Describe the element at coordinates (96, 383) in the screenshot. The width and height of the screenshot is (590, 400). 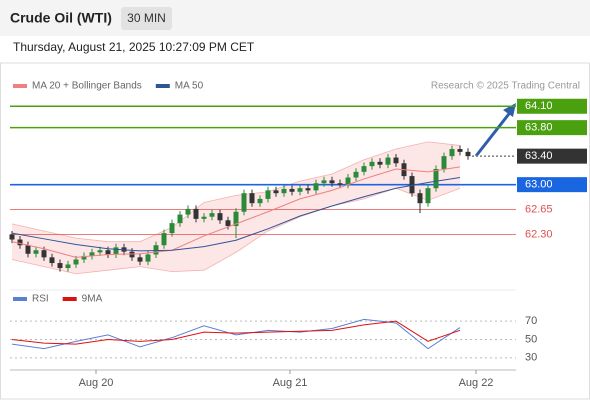
I see `x-tick-label: Aug 20` at that location.